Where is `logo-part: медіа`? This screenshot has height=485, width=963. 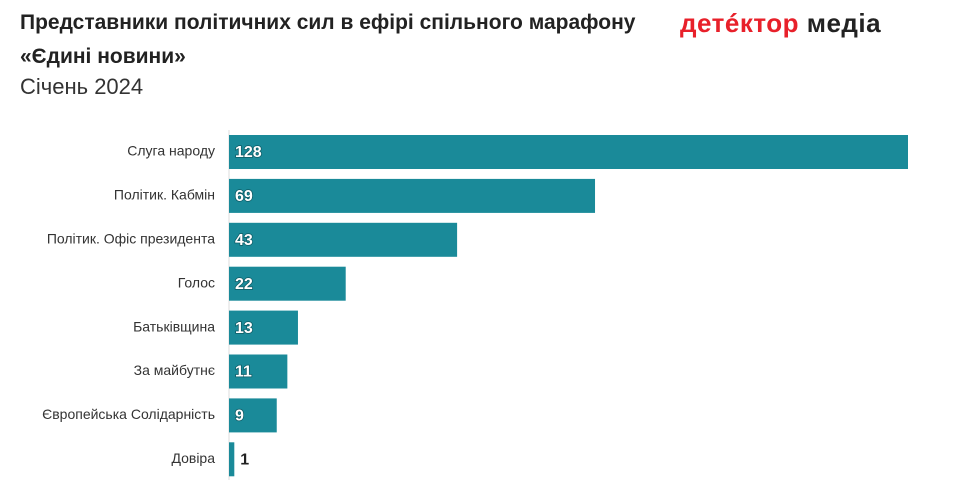
logo-part: медіа is located at coordinates (844, 23).